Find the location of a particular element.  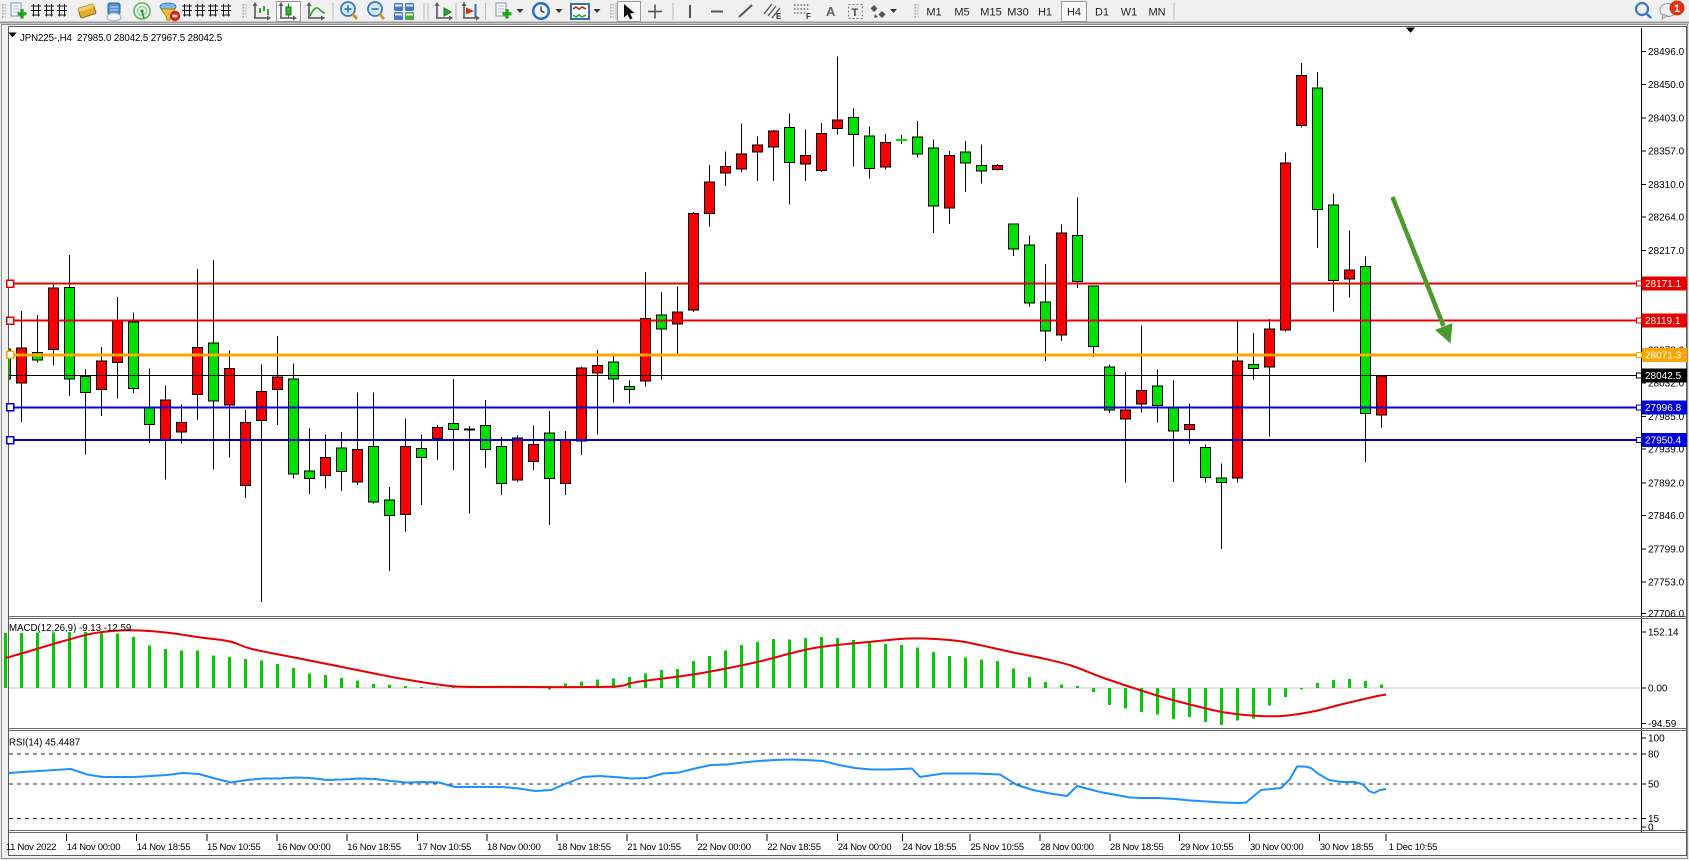

svg-text: M5 is located at coordinates (961, 13).